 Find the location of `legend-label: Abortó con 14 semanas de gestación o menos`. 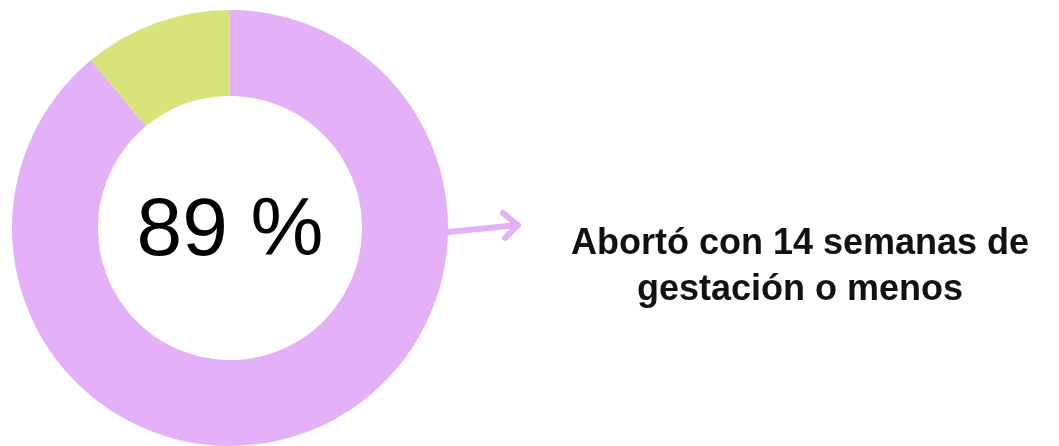

legend-label: Abortó con 14 semanas de gestación o menos is located at coordinates (800, 264).